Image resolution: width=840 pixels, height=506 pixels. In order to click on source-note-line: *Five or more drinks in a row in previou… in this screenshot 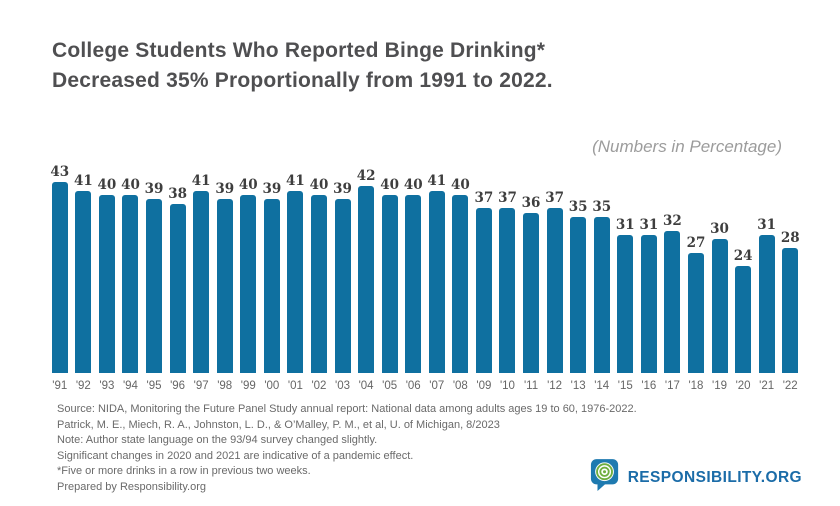, I will do `click(184, 471)`.